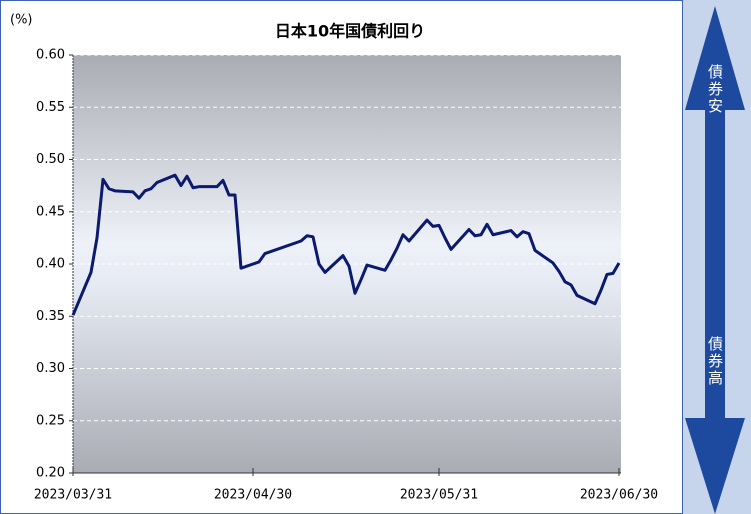  What do you see at coordinates (253, 495) in the screenshot?
I see `x-tick-label: 2023/04/30` at bounding box center [253, 495].